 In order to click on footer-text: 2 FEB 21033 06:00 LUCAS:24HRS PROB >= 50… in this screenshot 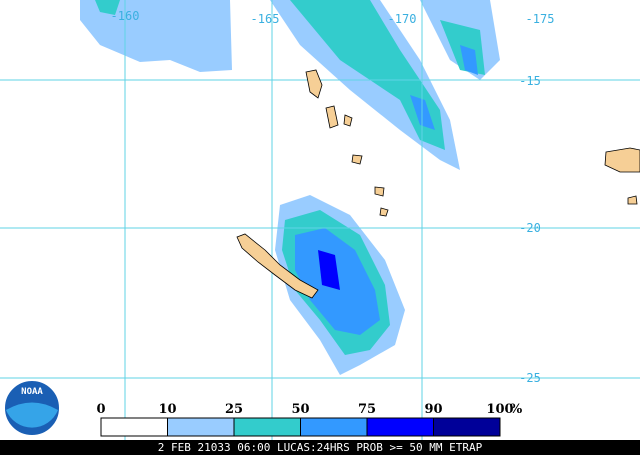, I will do `click(320, 447)`.